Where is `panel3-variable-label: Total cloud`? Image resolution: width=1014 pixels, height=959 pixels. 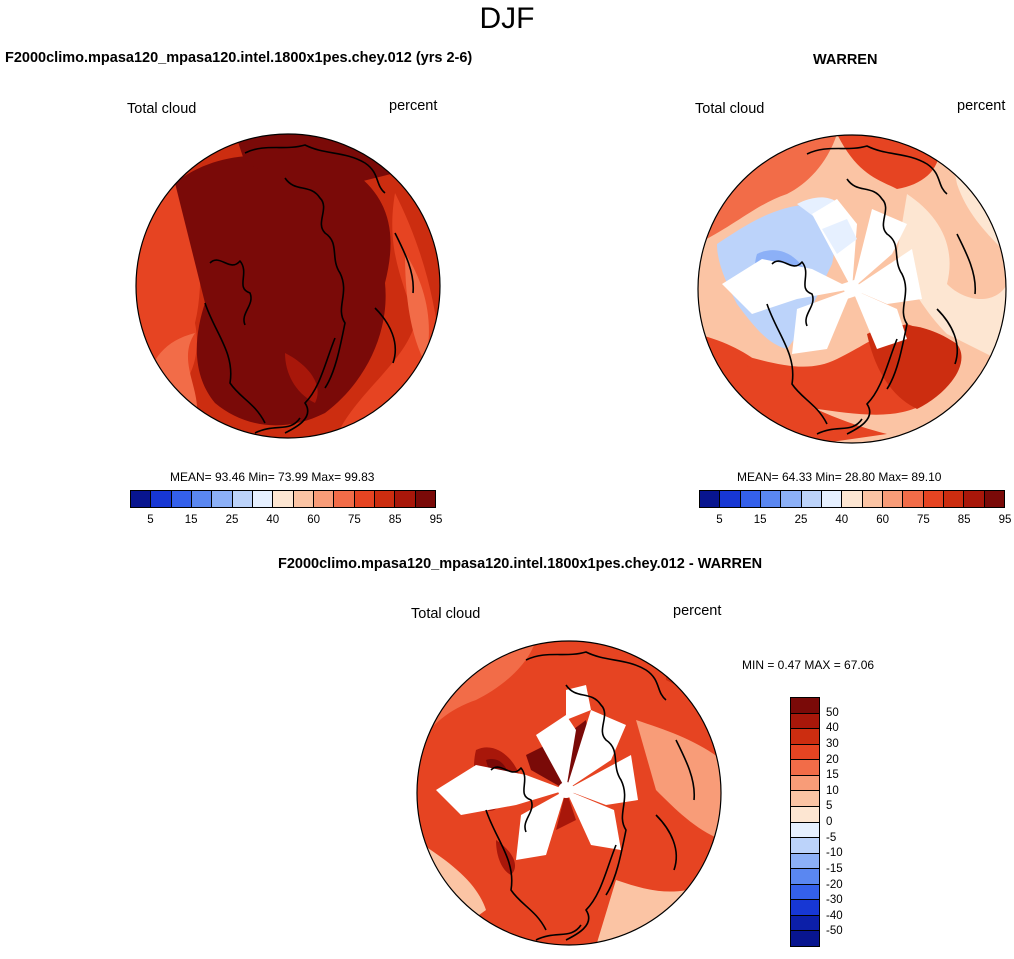 panel3-variable-label: Total cloud is located at coordinates (446, 614).